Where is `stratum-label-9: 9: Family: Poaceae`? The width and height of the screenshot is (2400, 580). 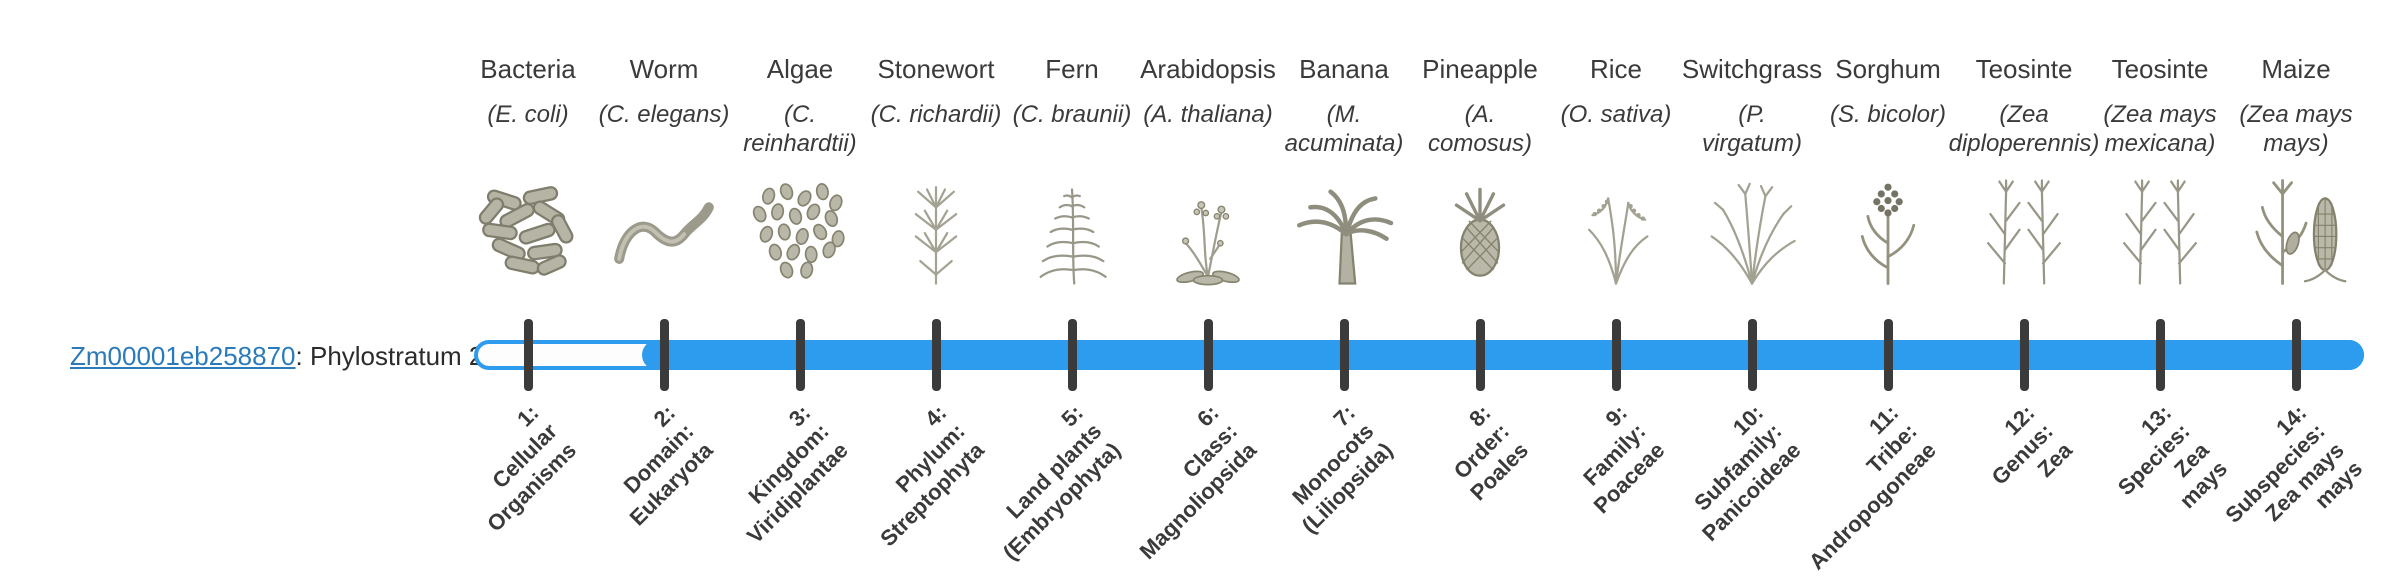
stratum-label-9: 9: Family: Poaceae is located at coordinates (1623, 459).